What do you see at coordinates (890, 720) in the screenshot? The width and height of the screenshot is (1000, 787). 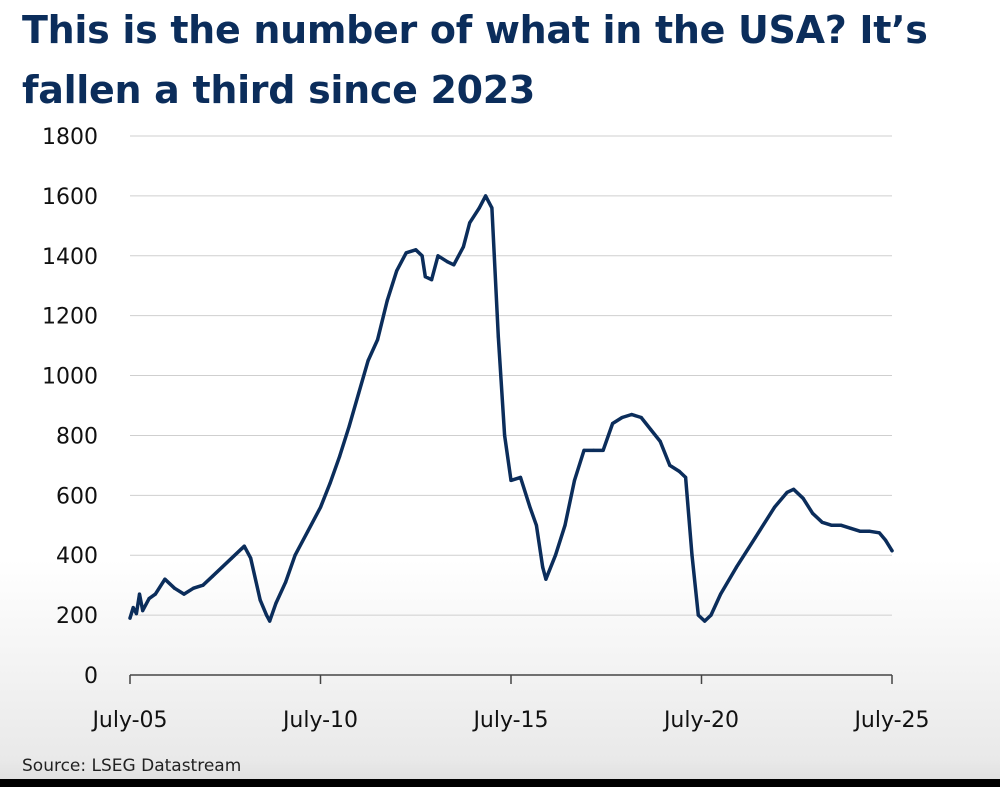 I see `x-tick-label: July-25` at bounding box center [890, 720].